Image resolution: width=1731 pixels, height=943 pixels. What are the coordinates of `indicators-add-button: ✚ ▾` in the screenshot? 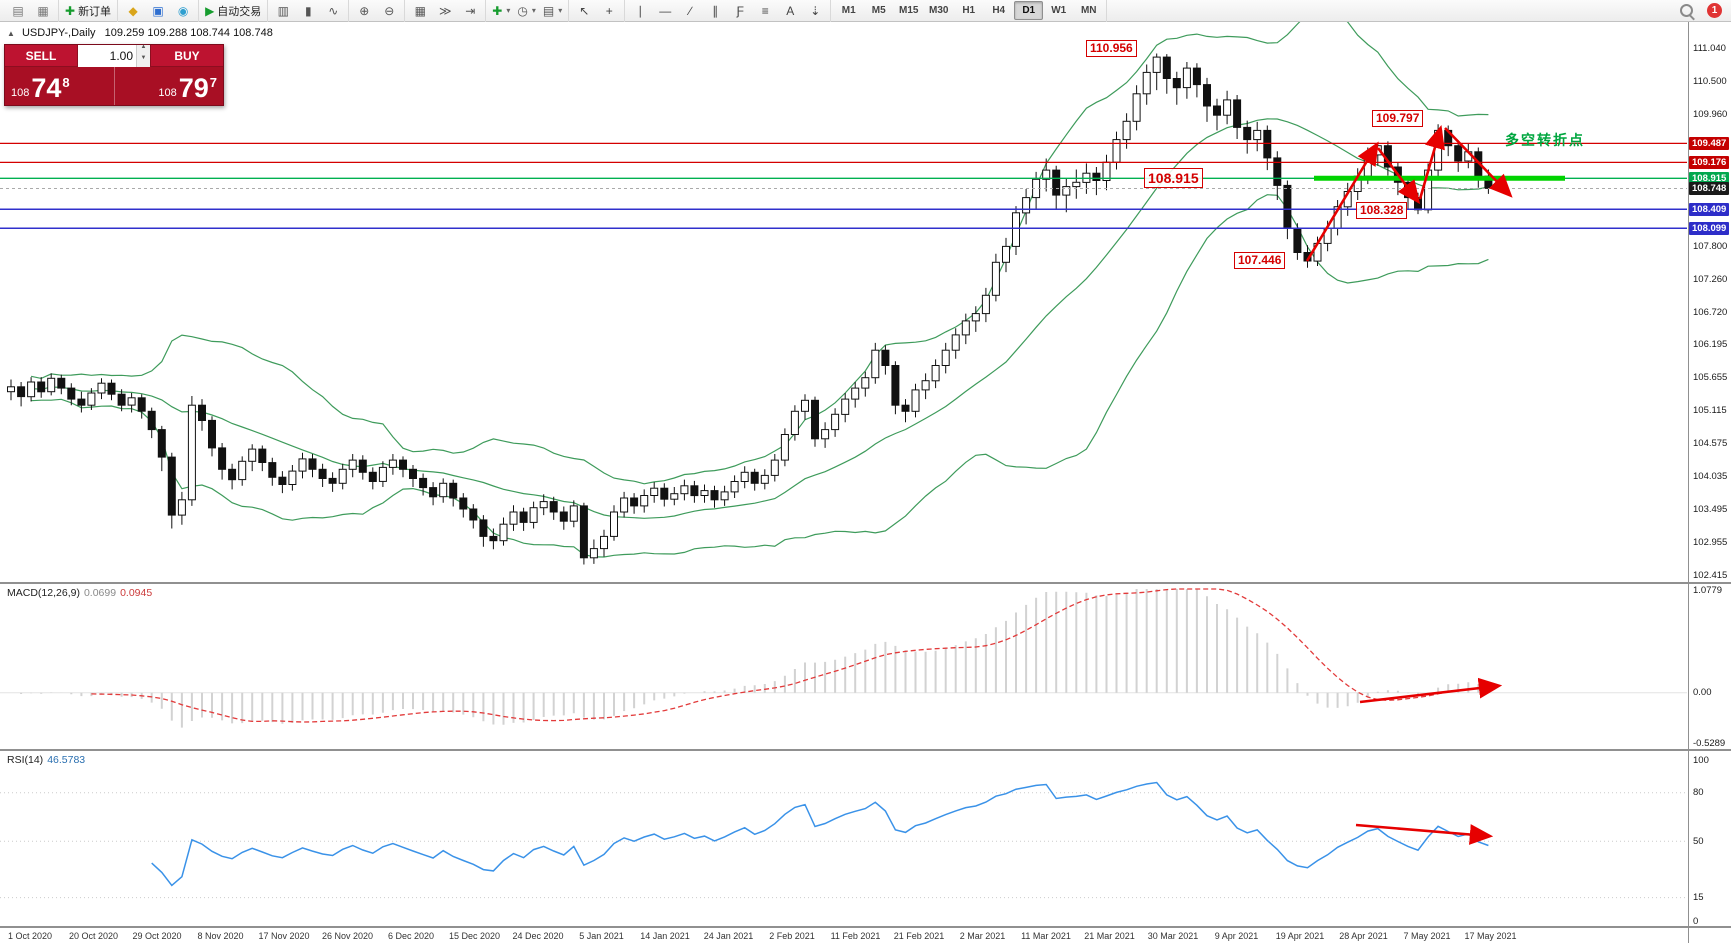 It's located at (501, 11).